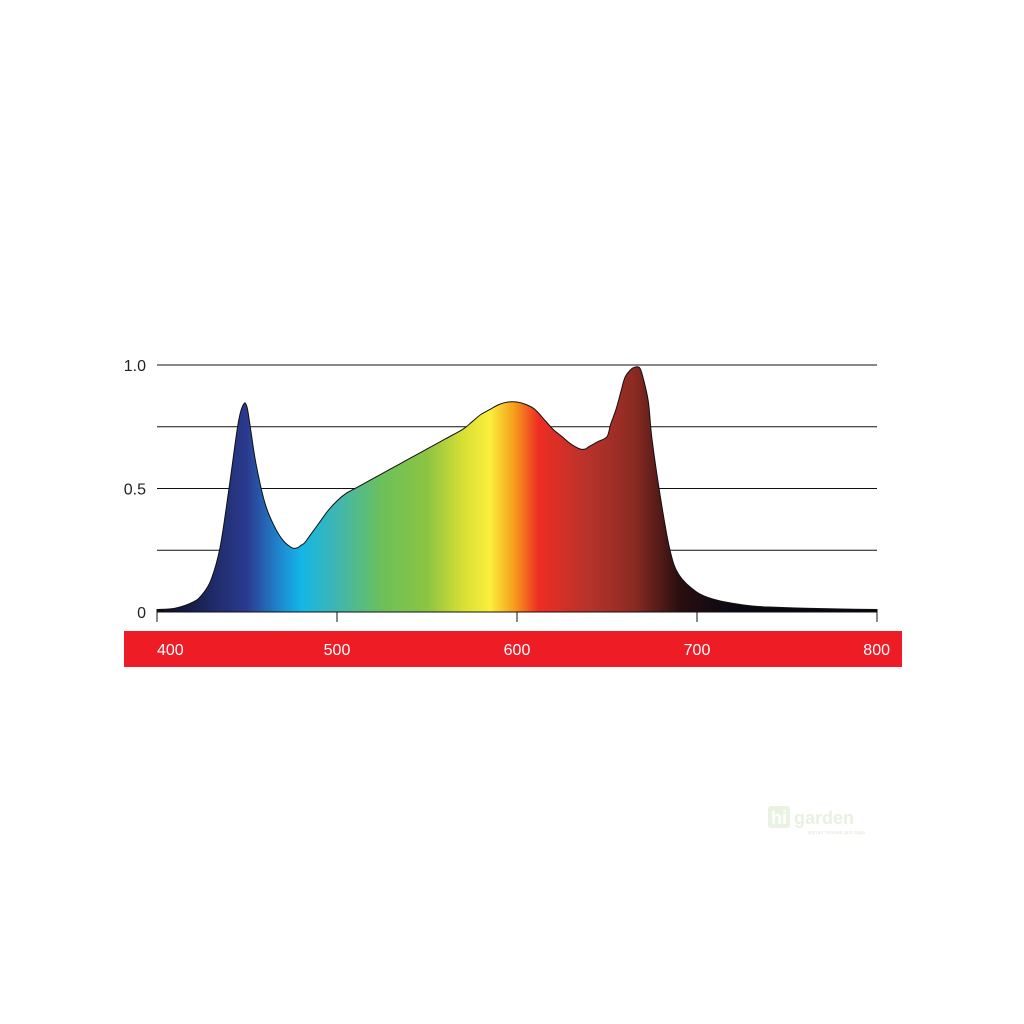 The width and height of the screenshot is (1024, 1024). Describe the element at coordinates (876, 650) in the screenshot. I see `x-tick-label: 800` at that location.